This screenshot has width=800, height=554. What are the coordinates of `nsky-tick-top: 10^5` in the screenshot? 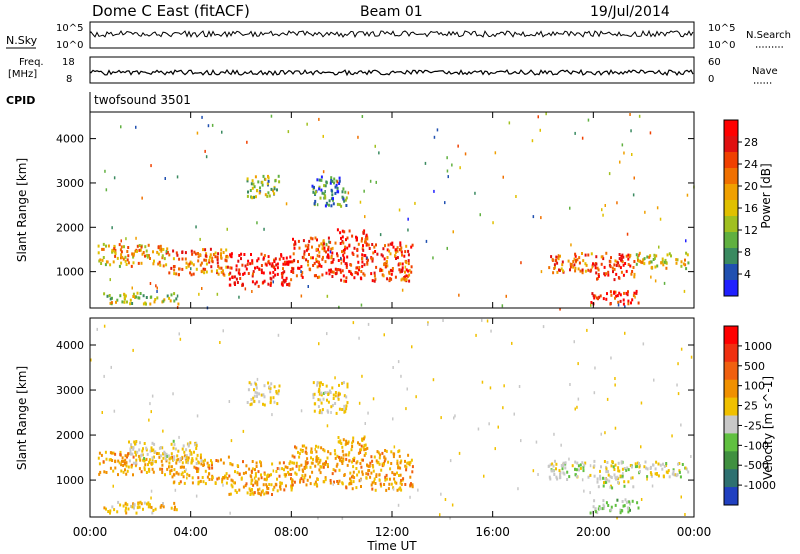 It's located at (69, 28).